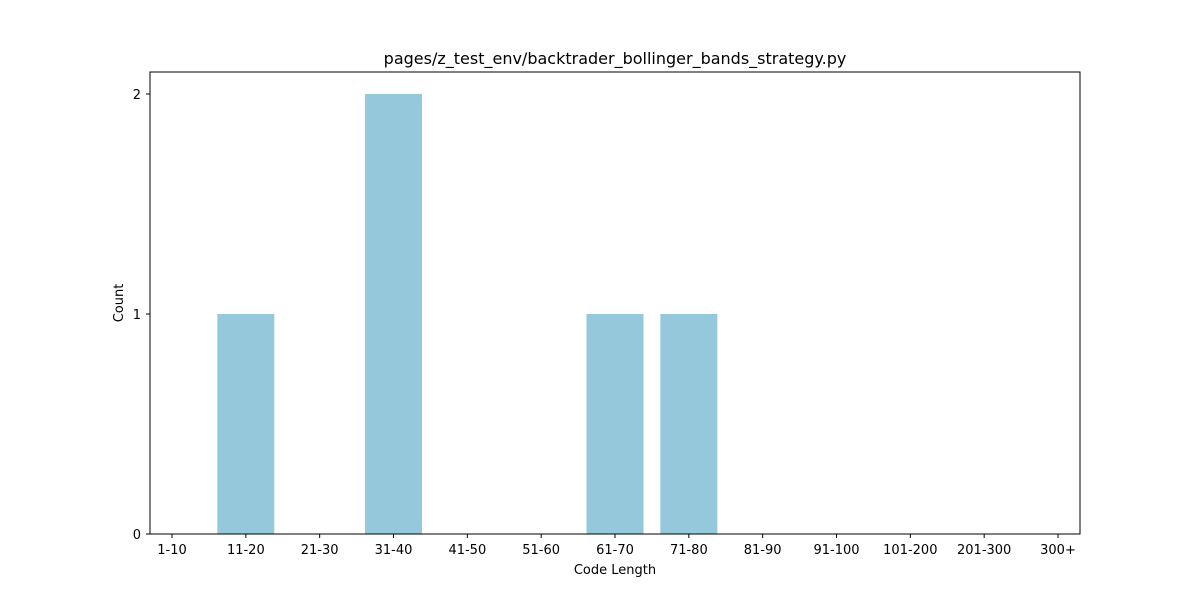 This screenshot has height=600, width=1200. What do you see at coordinates (541, 550) in the screenshot?
I see `x-tick-label: 51-60` at bounding box center [541, 550].